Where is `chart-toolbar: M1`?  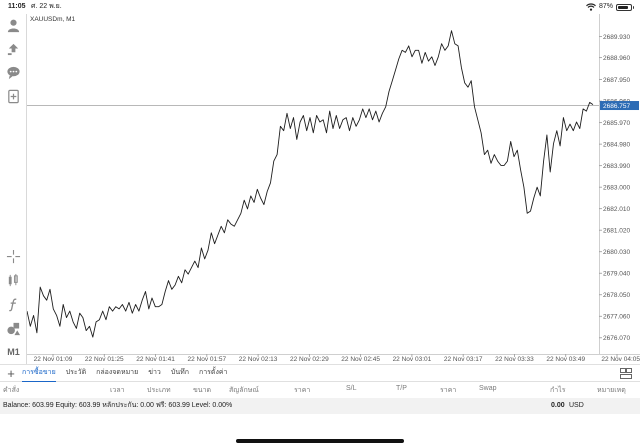 chart-toolbar: M1 is located at coordinates (13, 189).